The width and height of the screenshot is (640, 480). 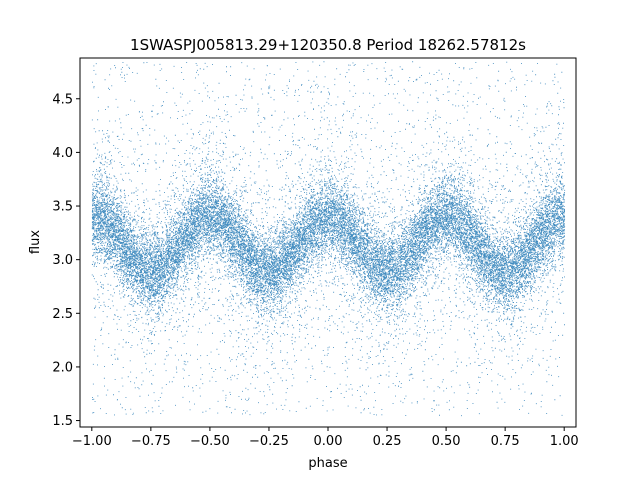 What do you see at coordinates (62, 260) in the screenshot?
I see `y-tick-label: 3.0` at bounding box center [62, 260].